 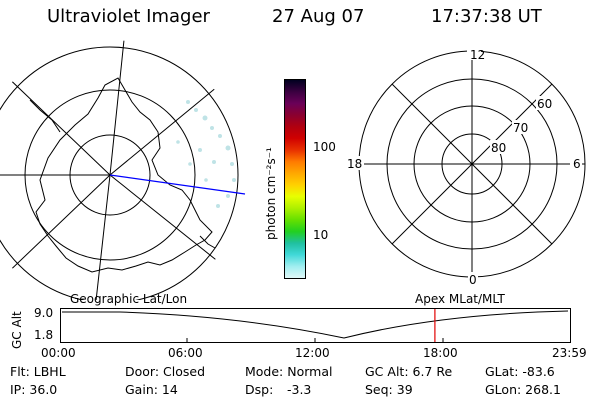 What do you see at coordinates (520, 128) in the screenshot?
I see `lat-label-70: 70` at bounding box center [520, 128].